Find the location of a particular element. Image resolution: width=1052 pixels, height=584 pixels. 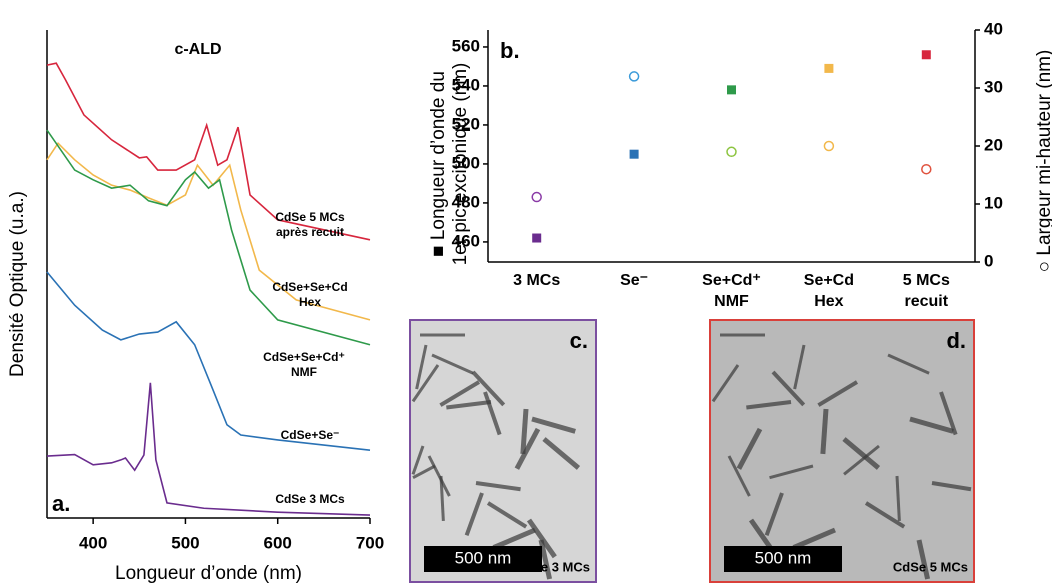

curve-label: CdSe 3 MCs is located at coordinates (310, 499).